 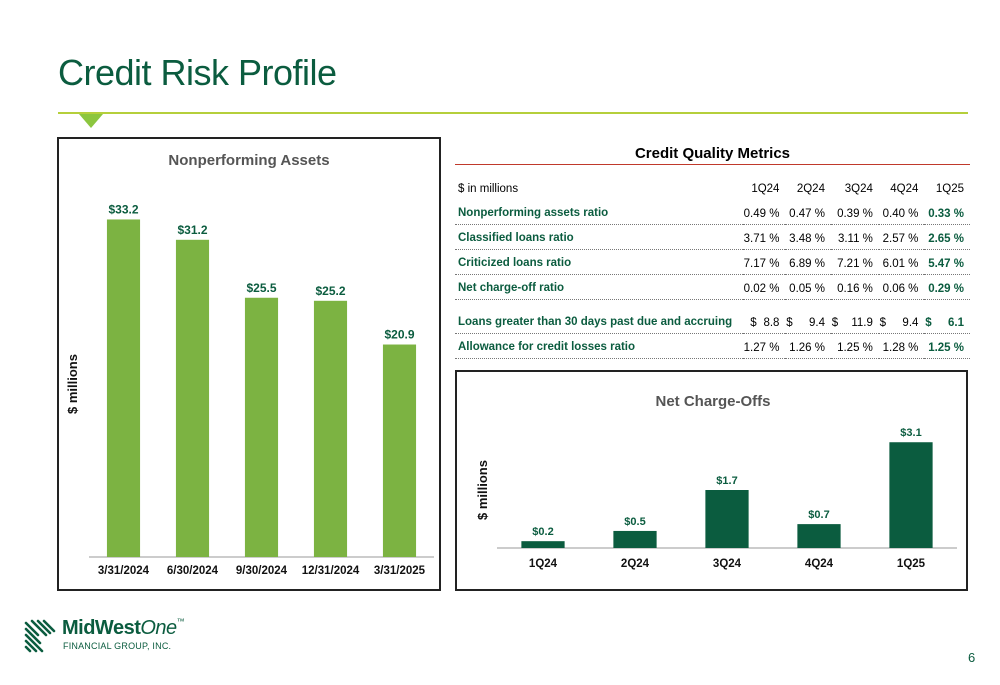 What do you see at coordinates (123, 209) in the screenshot?
I see `data-label: $33.2` at bounding box center [123, 209].